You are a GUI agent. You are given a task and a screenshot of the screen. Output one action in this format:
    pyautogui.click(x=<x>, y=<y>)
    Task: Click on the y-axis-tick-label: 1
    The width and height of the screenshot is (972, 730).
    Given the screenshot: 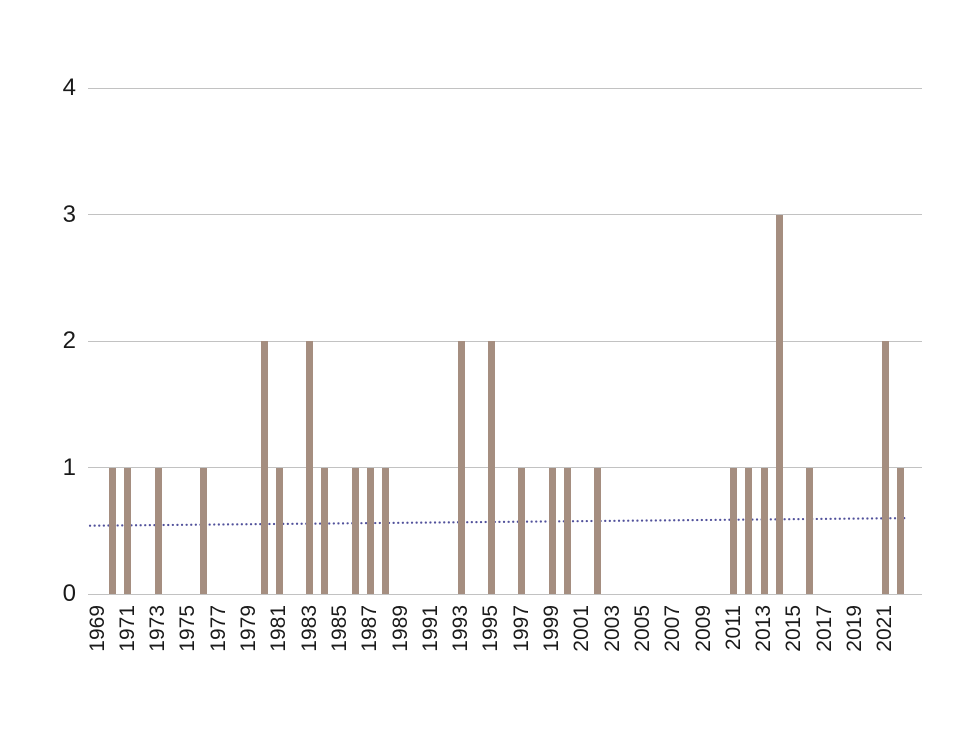 What is the action you would take?
    pyautogui.click(x=69, y=467)
    